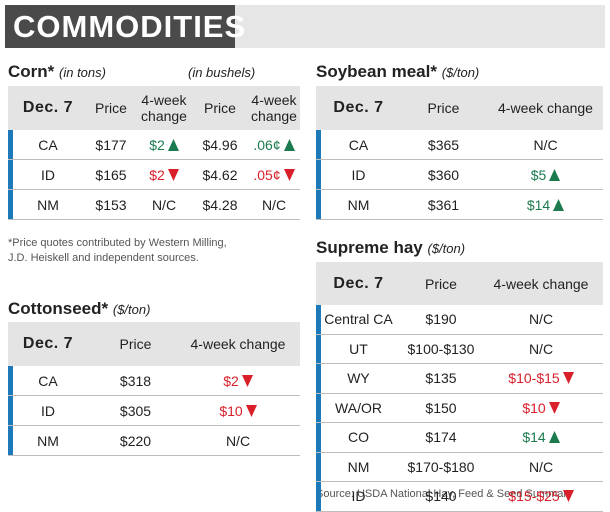 The height and width of the screenshot is (512, 610). I want to click on table-cell: WY, so click(358, 378).